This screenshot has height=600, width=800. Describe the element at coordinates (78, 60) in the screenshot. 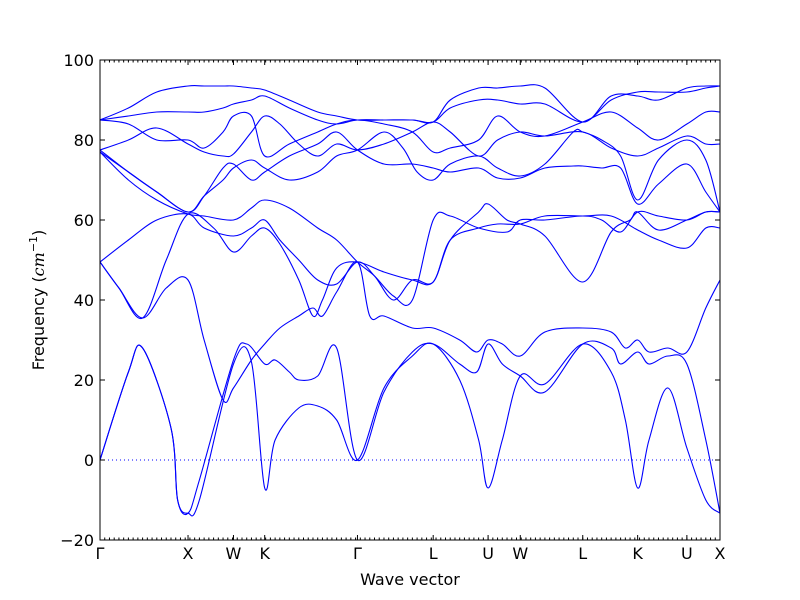

I see `y-tick-label: 100` at that location.